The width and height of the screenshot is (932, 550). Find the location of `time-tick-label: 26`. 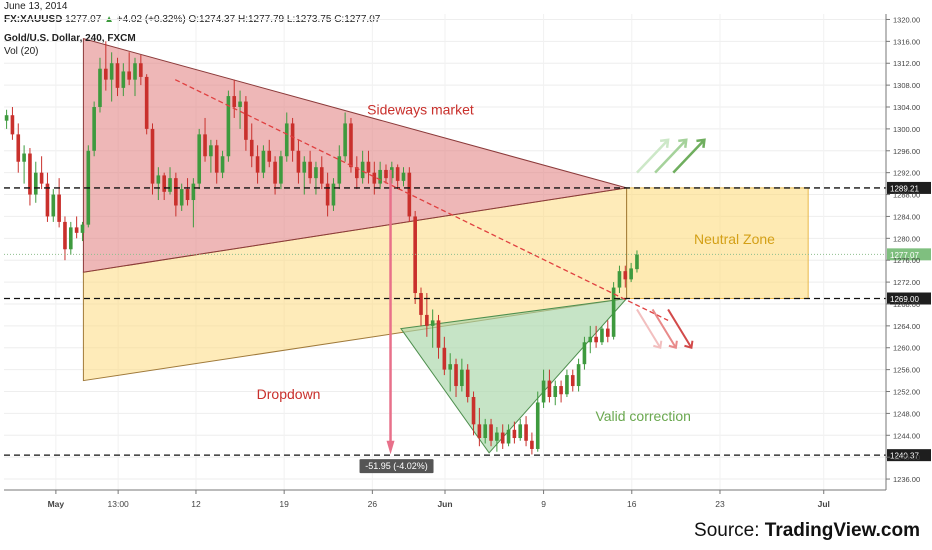

time-tick-label: 26 is located at coordinates (373, 504).